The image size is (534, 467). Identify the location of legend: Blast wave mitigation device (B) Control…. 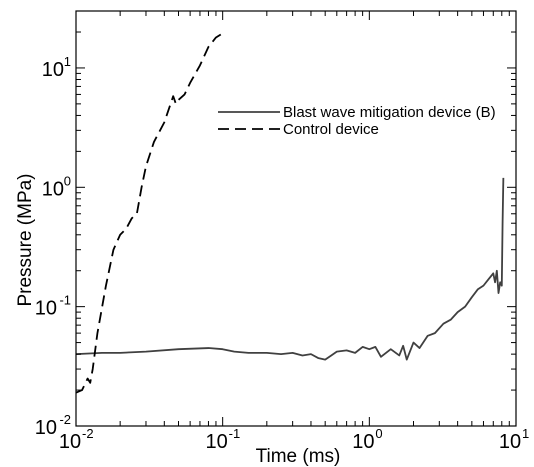
(357, 121).